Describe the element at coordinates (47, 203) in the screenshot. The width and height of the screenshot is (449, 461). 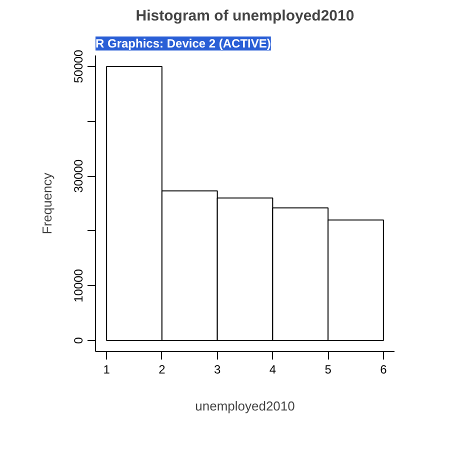
I see `y-axis-title: Frequency` at that location.